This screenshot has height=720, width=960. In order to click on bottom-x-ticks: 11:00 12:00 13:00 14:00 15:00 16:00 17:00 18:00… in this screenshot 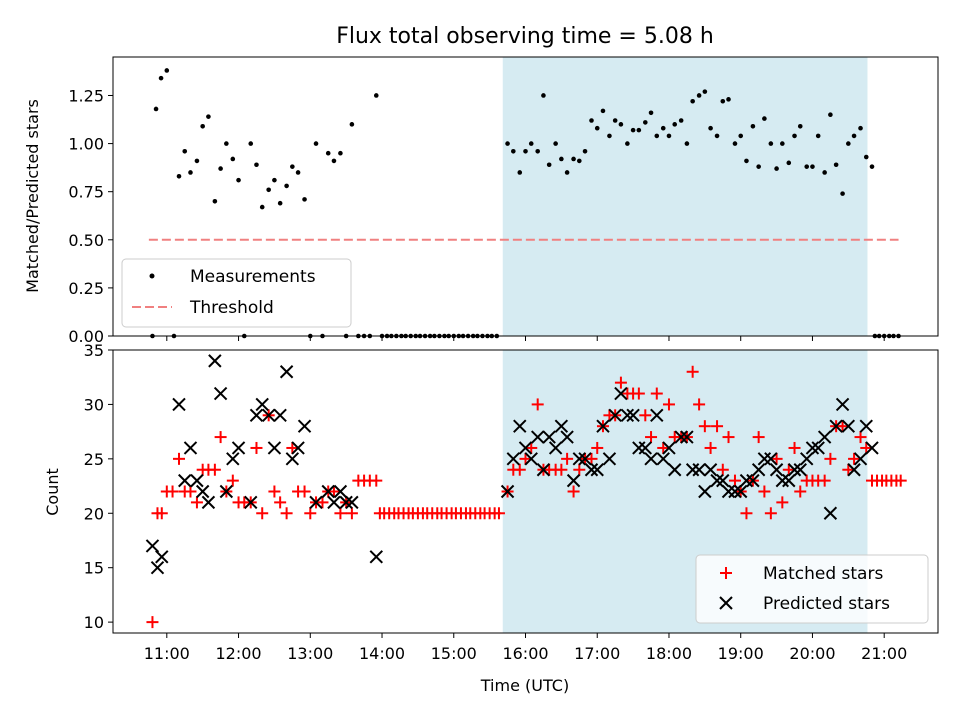, I will do `click(525, 648)`.